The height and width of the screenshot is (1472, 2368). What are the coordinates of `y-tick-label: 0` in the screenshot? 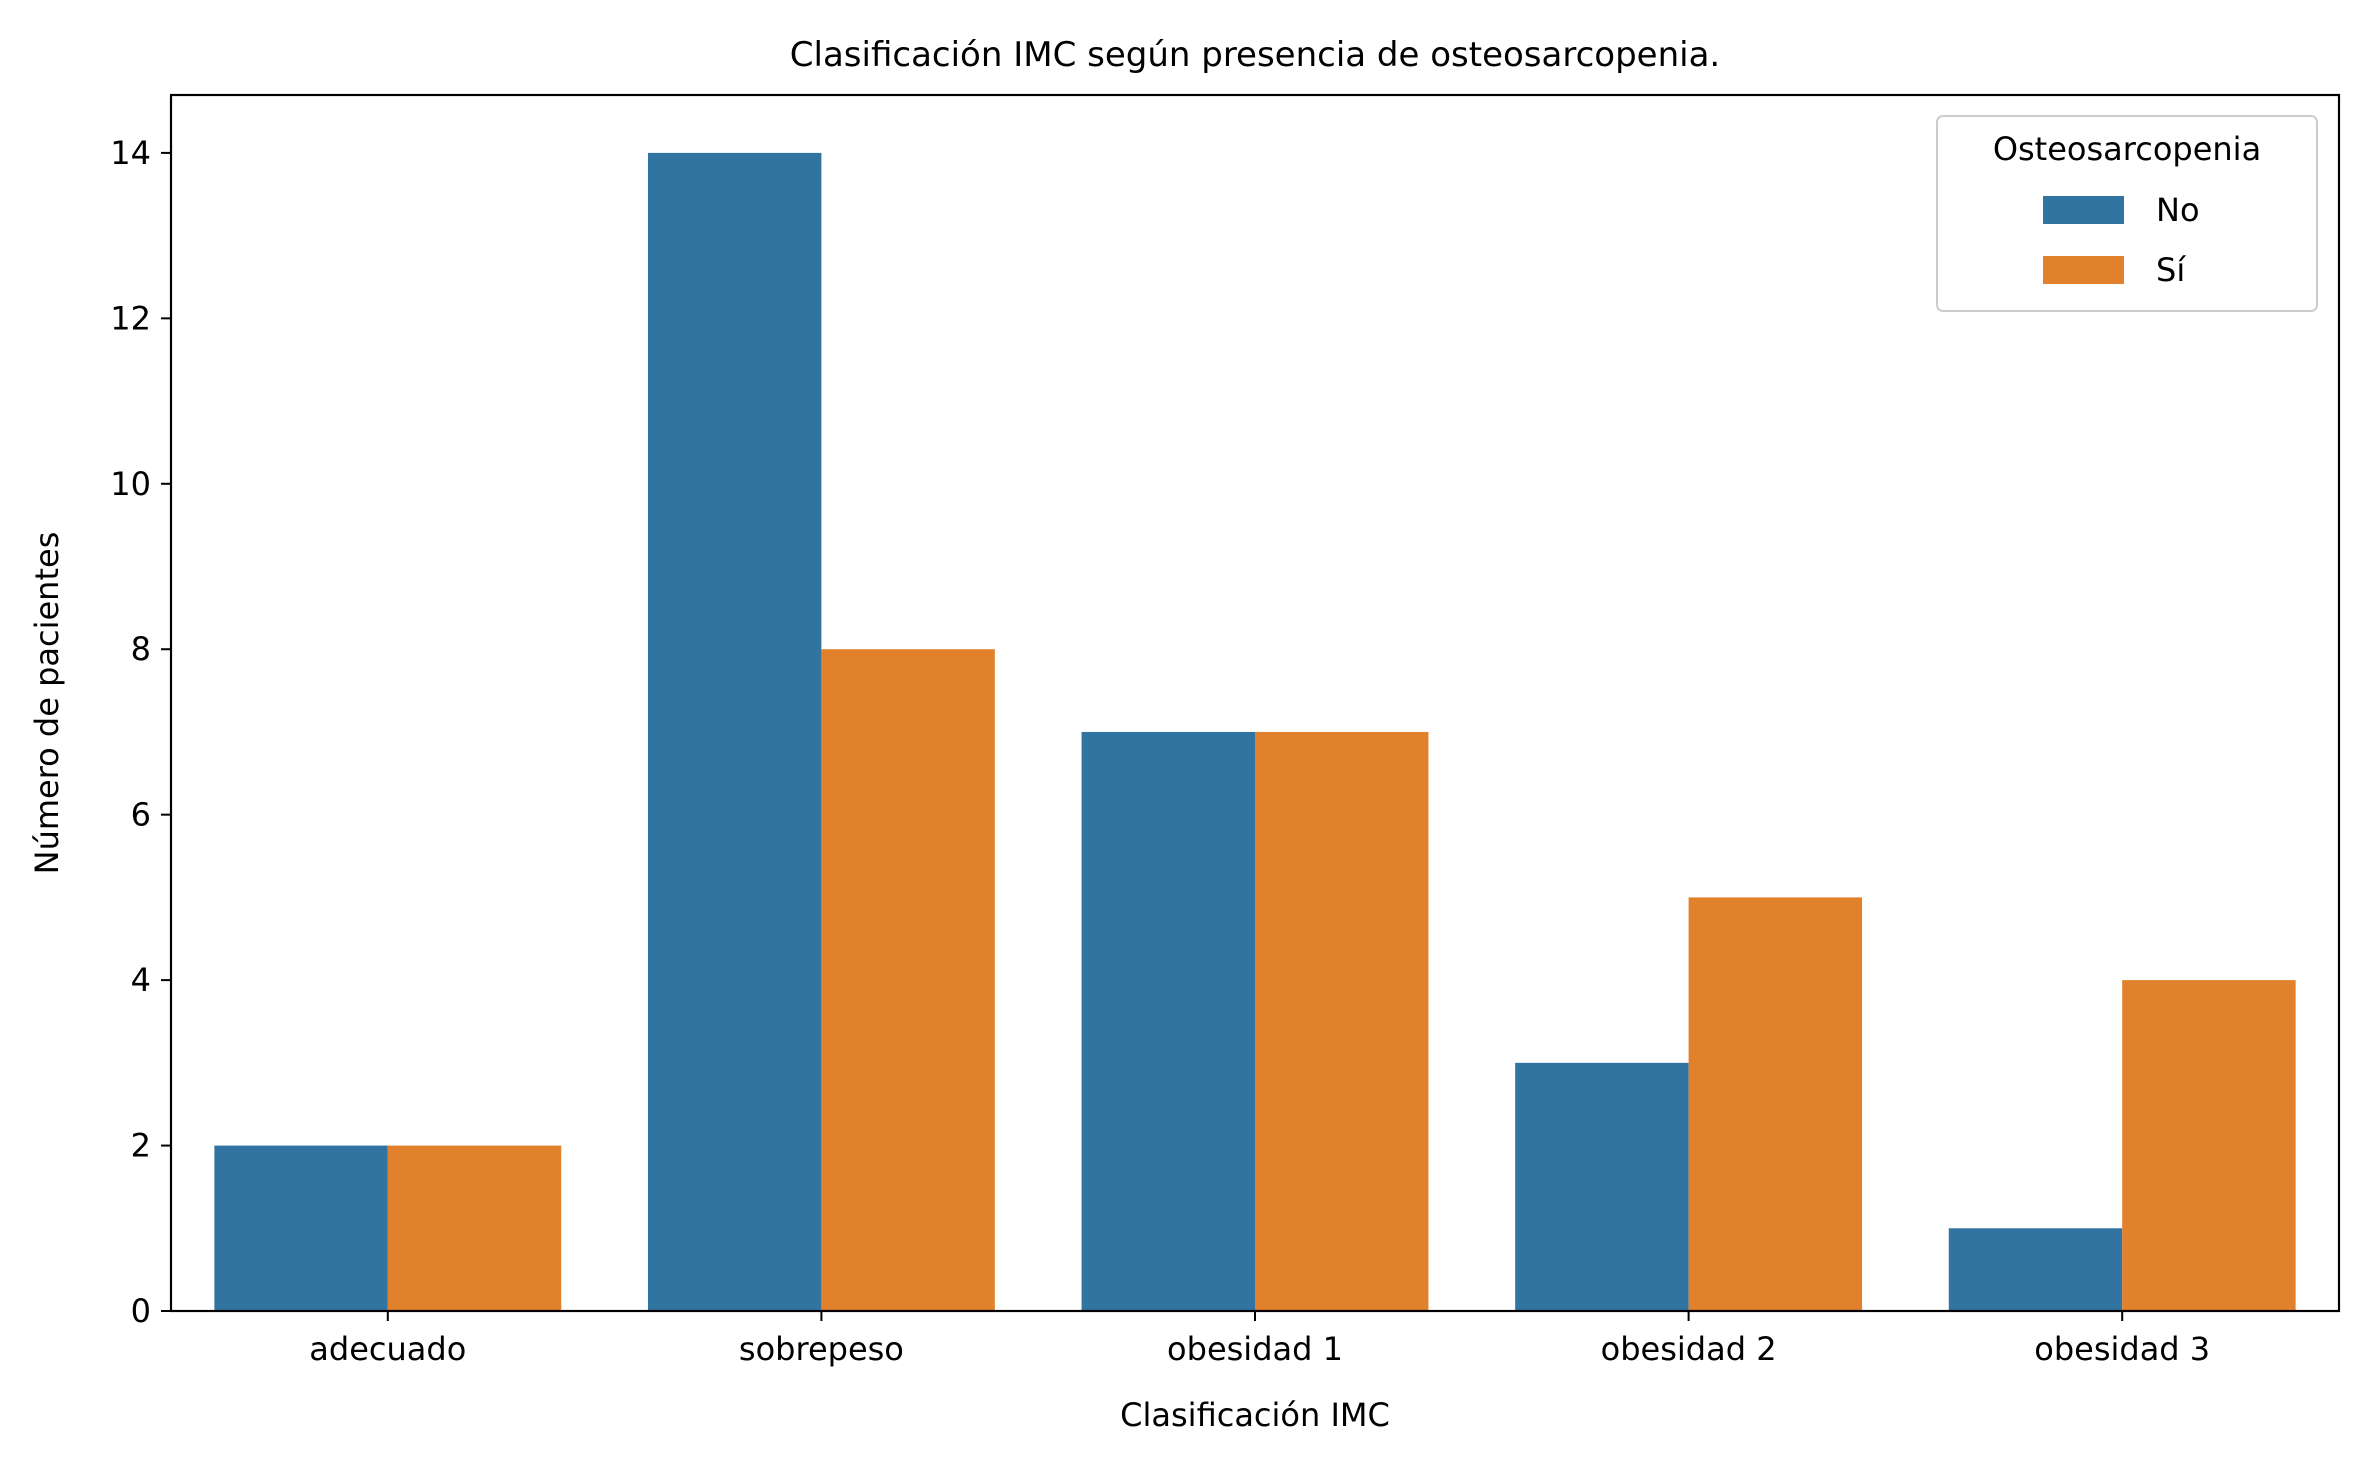 It's located at (141, 1311).